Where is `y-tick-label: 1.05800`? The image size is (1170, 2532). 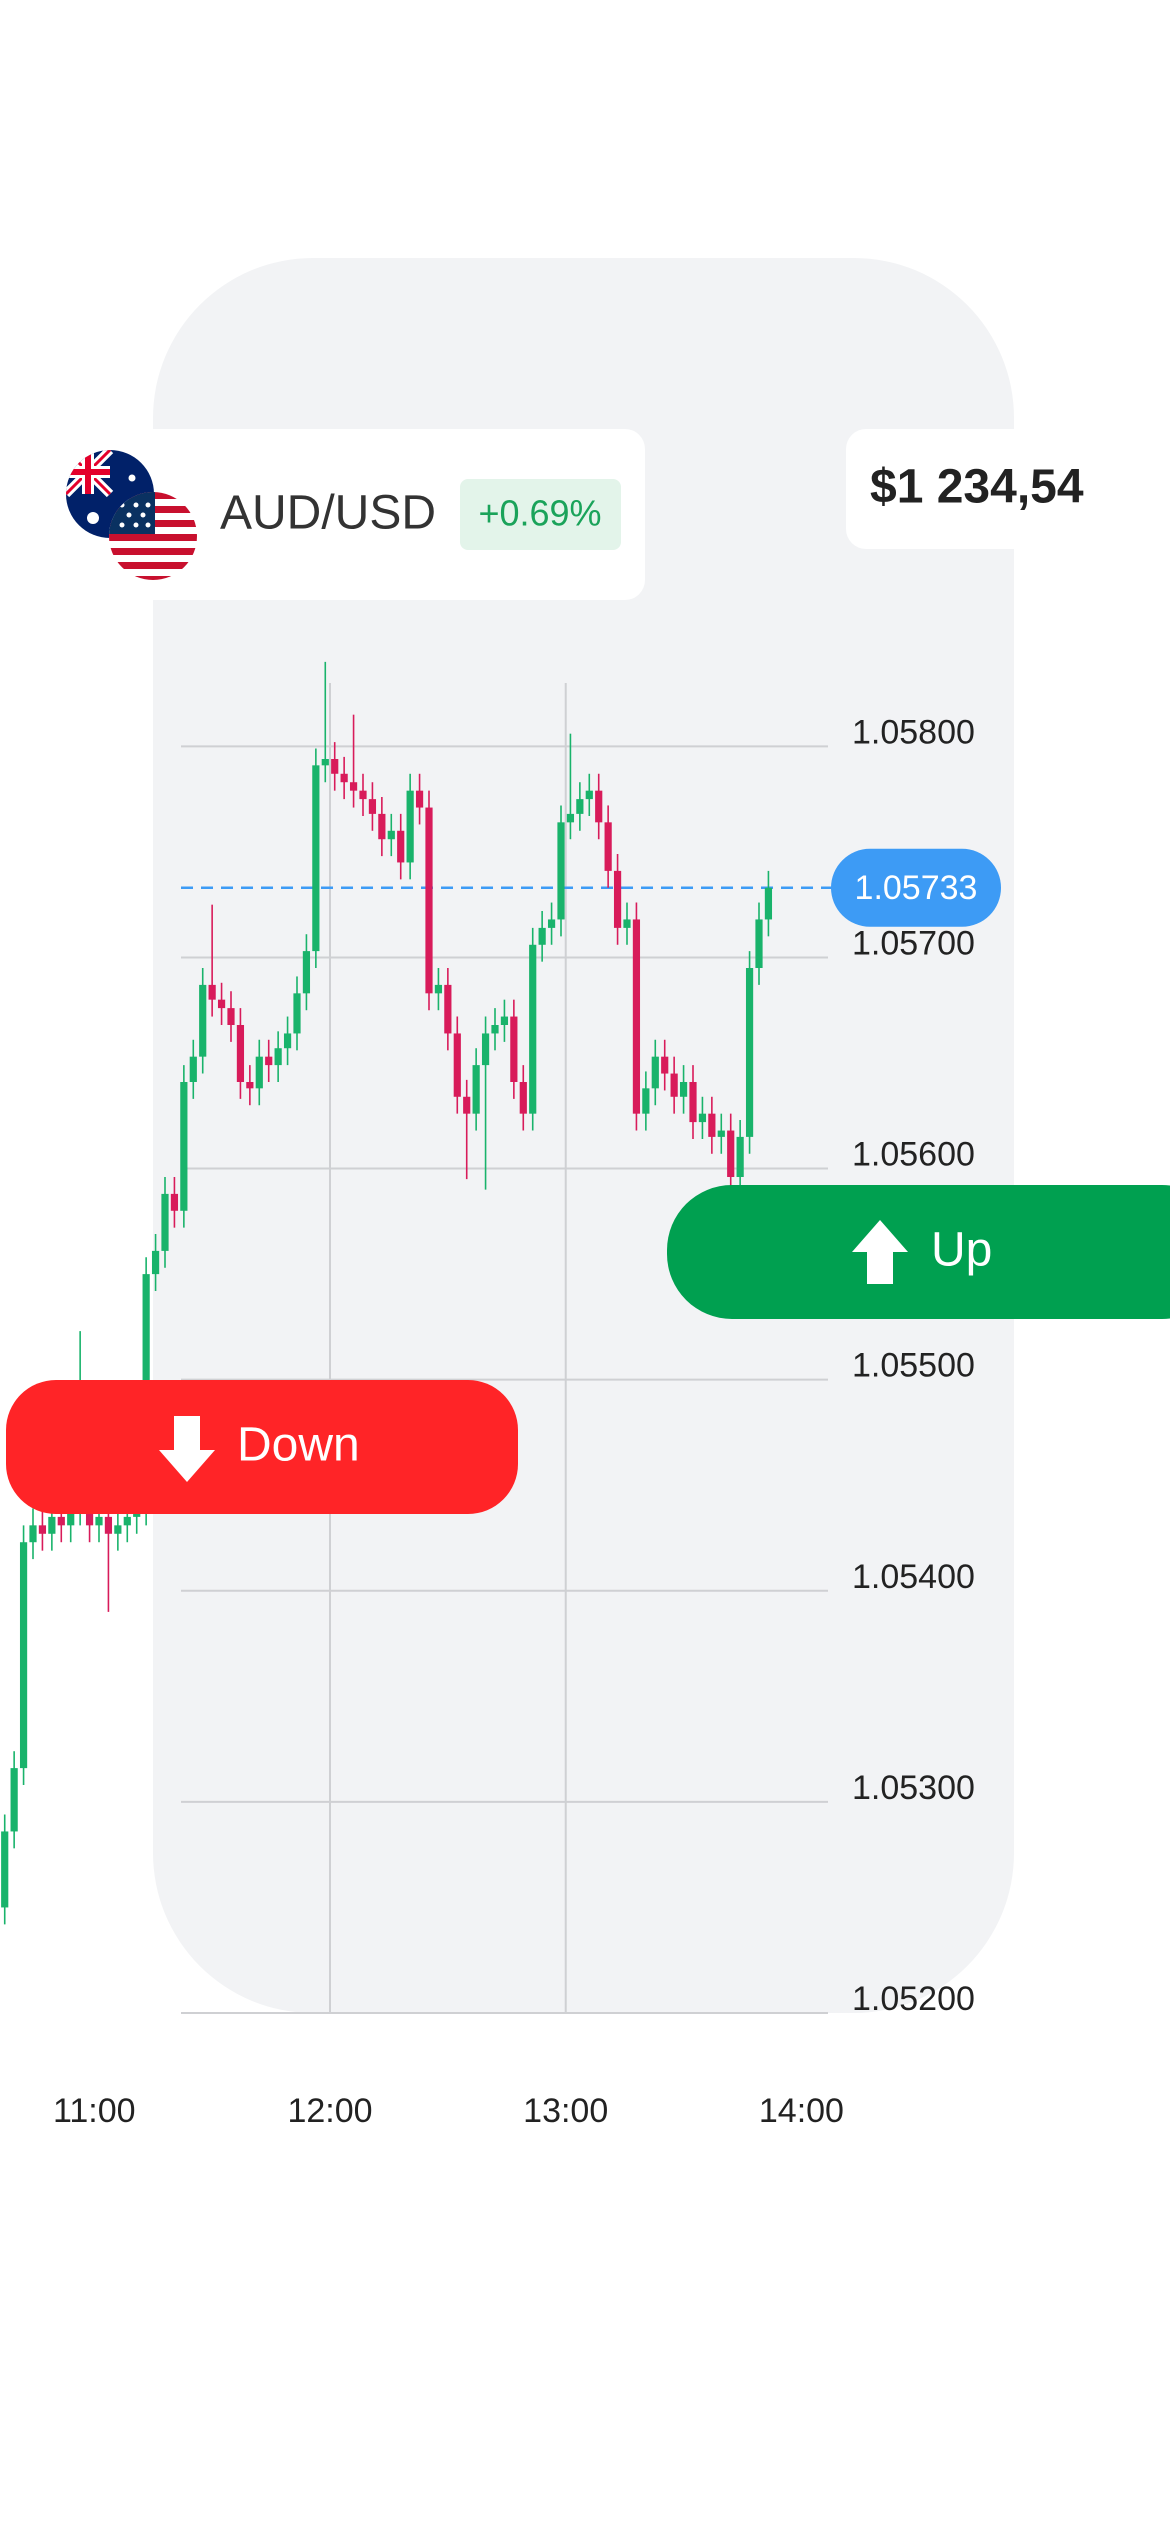
y-tick-label: 1.05800 is located at coordinates (913, 732).